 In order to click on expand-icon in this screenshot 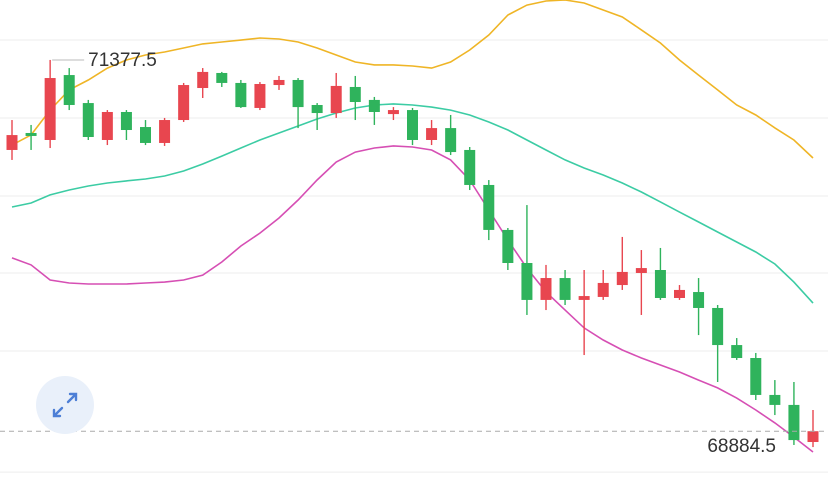, I will do `click(65, 405)`.